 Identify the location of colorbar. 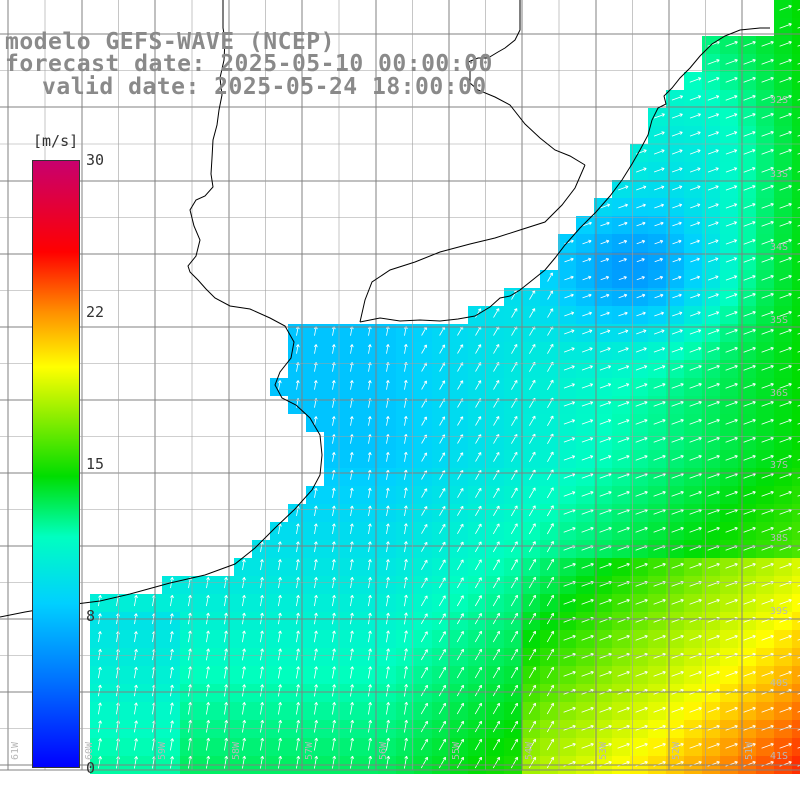
(56, 464).